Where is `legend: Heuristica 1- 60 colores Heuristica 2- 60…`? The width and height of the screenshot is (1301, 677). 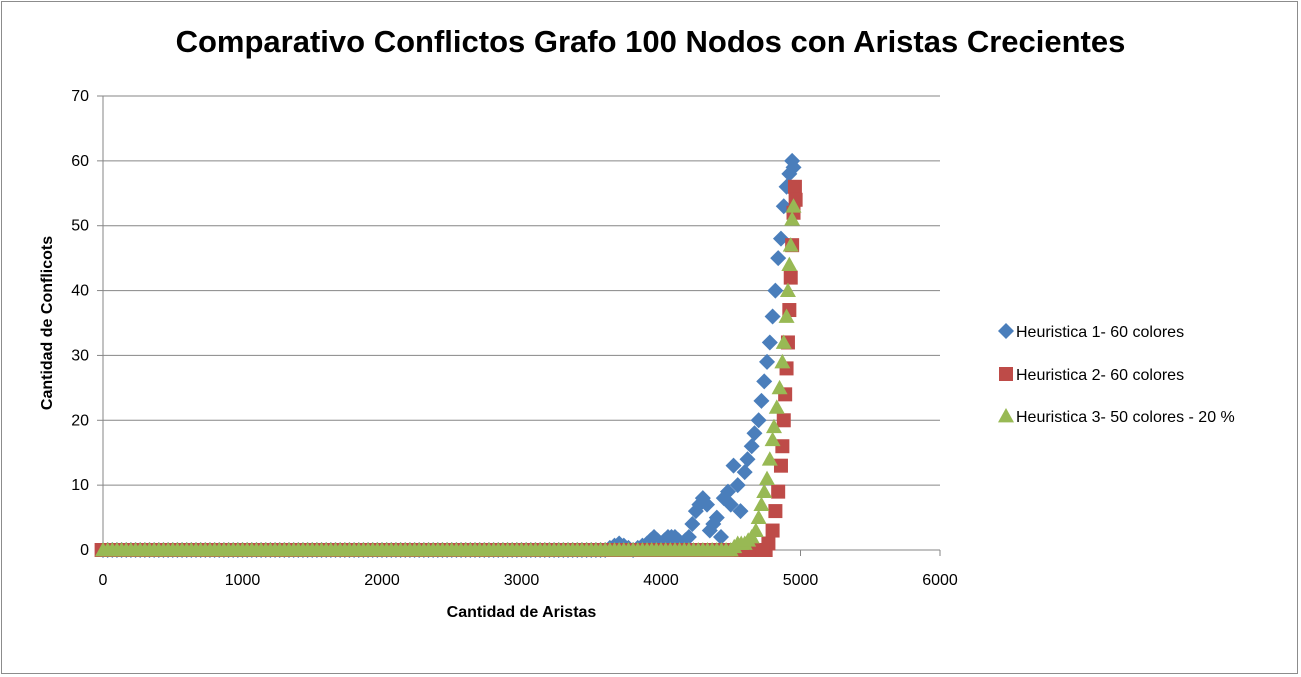 legend: Heuristica 1- 60 colores Heuristica 2- 60… is located at coordinates (1116, 374).